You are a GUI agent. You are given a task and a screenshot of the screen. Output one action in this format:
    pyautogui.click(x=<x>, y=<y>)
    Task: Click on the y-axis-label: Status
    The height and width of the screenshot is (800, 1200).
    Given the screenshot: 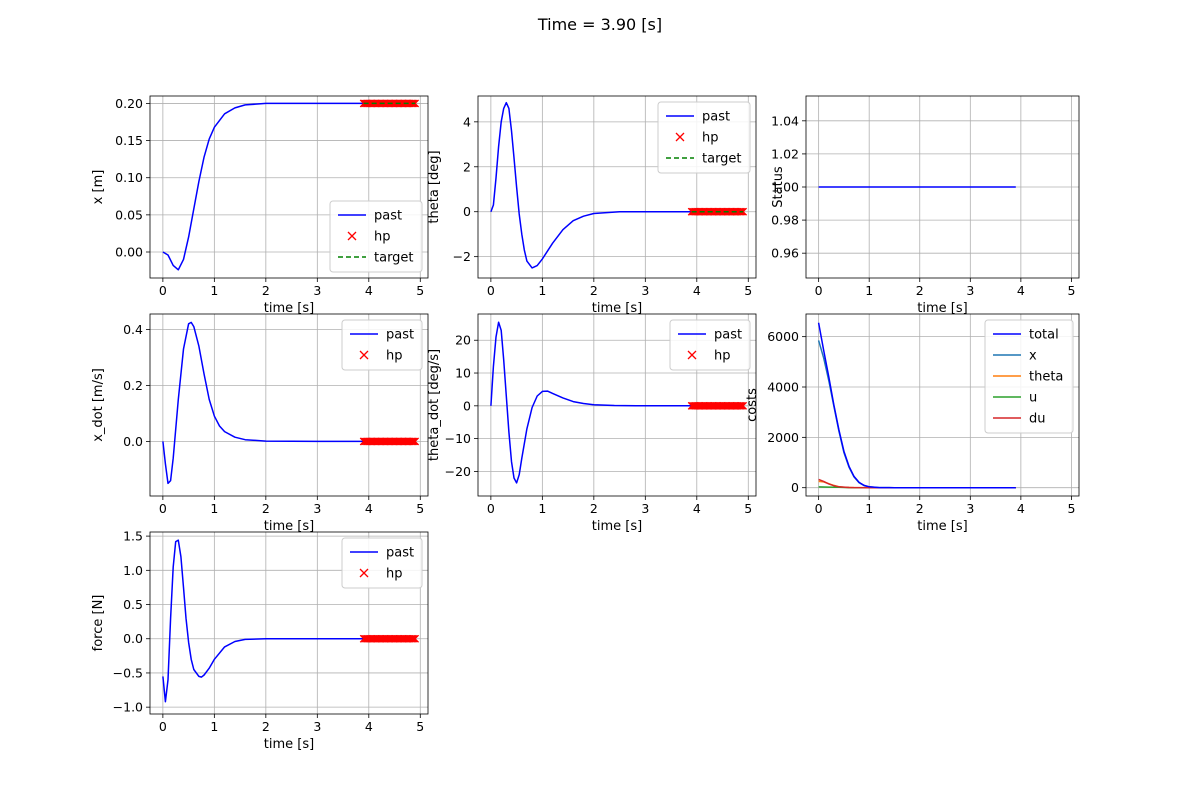 What is the action you would take?
    pyautogui.click(x=778, y=187)
    